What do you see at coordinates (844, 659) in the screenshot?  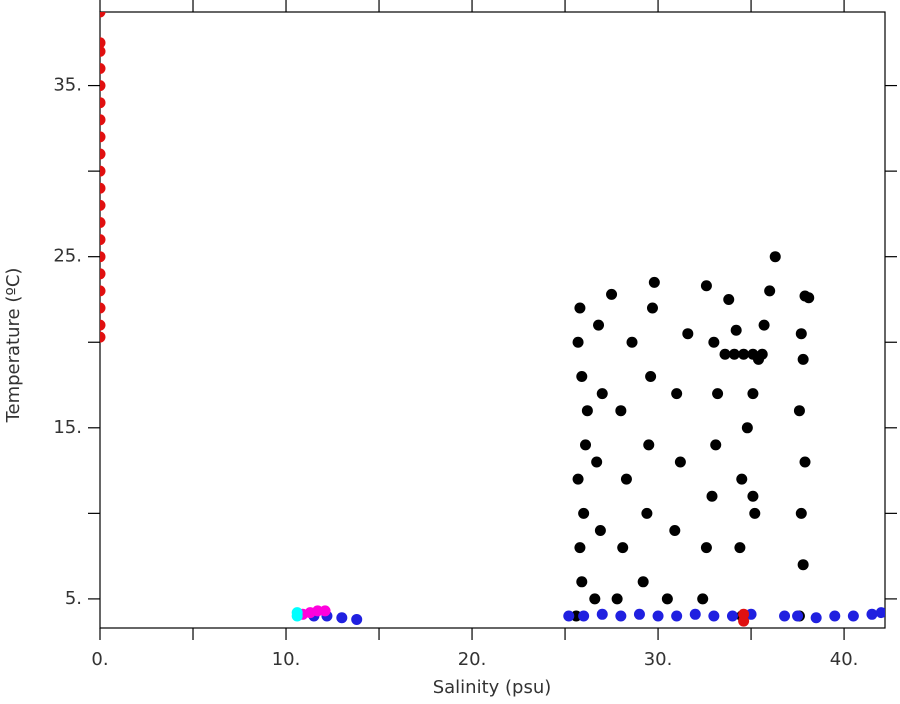 I see `x-tick-label: 40.` at bounding box center [844, 659].